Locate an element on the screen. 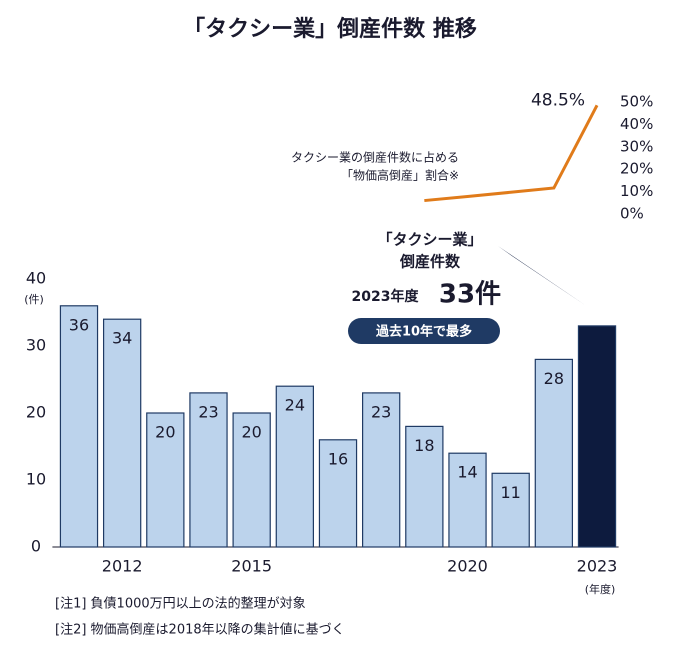  line-data-label: 48.5% is located at coordinates (558, 100).